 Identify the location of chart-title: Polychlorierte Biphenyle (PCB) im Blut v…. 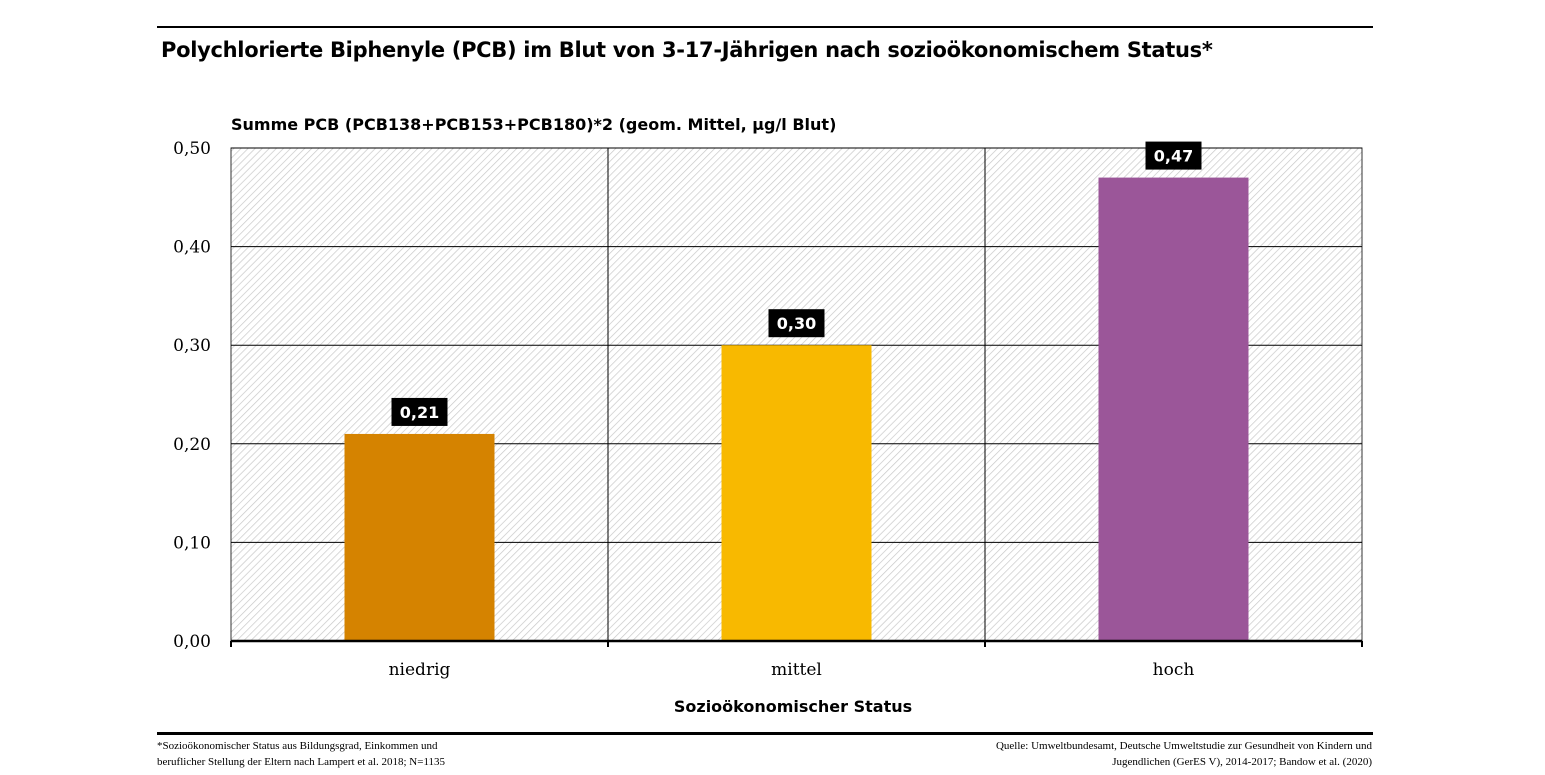
(687, 50).